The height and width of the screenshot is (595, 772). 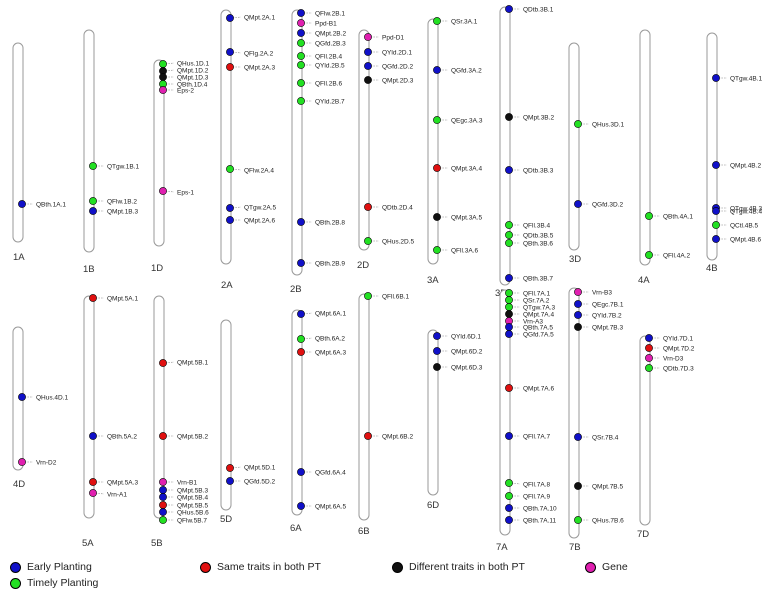 What do you see at coordinates (607, 327) in the screenshot?
I see `marker-label: QMpt.7B.3` at bounding box center [607, 327].